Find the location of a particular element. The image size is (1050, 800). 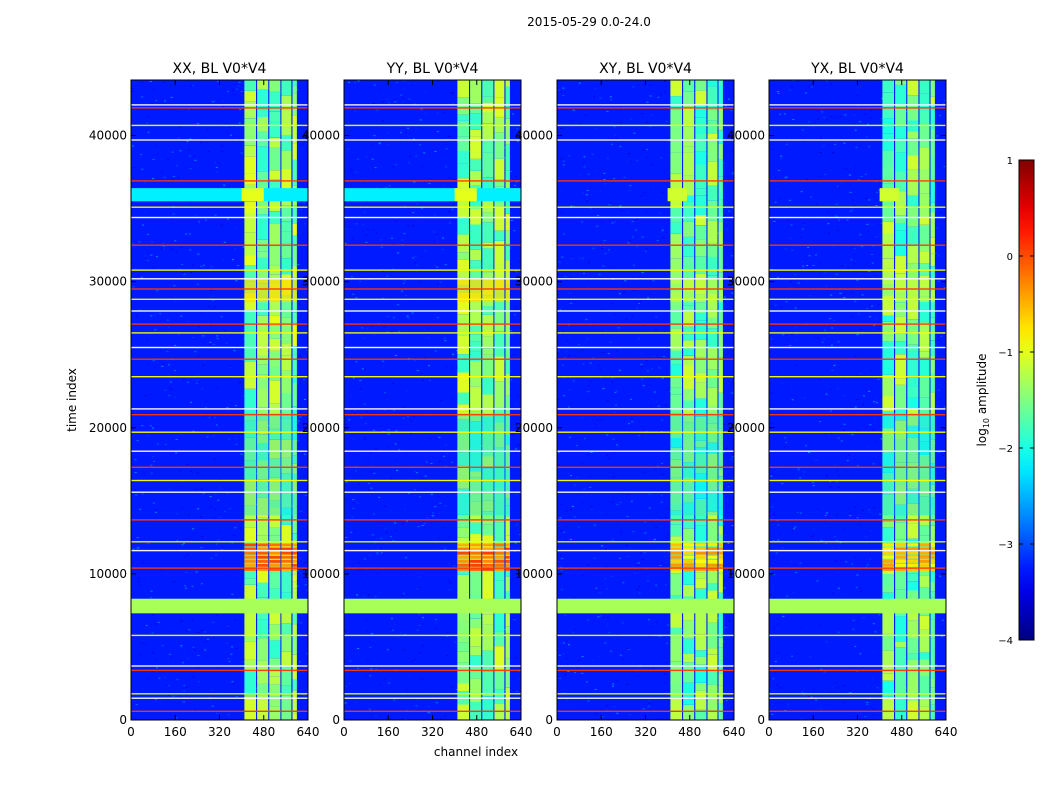

colorbar-tick-label: −2 is located at coordinates (1005, 449).